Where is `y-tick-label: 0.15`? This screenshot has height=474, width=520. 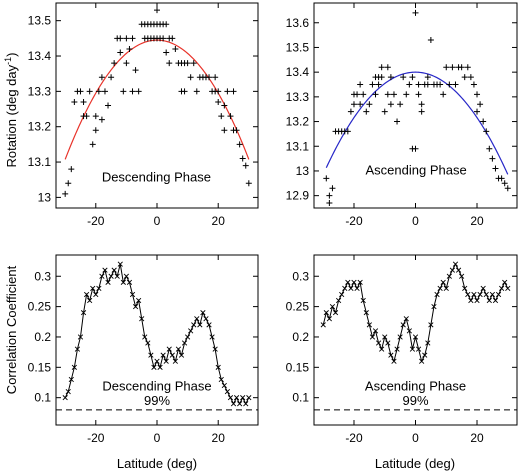
y-tick-label: 0.15 is located at coordinates (40, 367).